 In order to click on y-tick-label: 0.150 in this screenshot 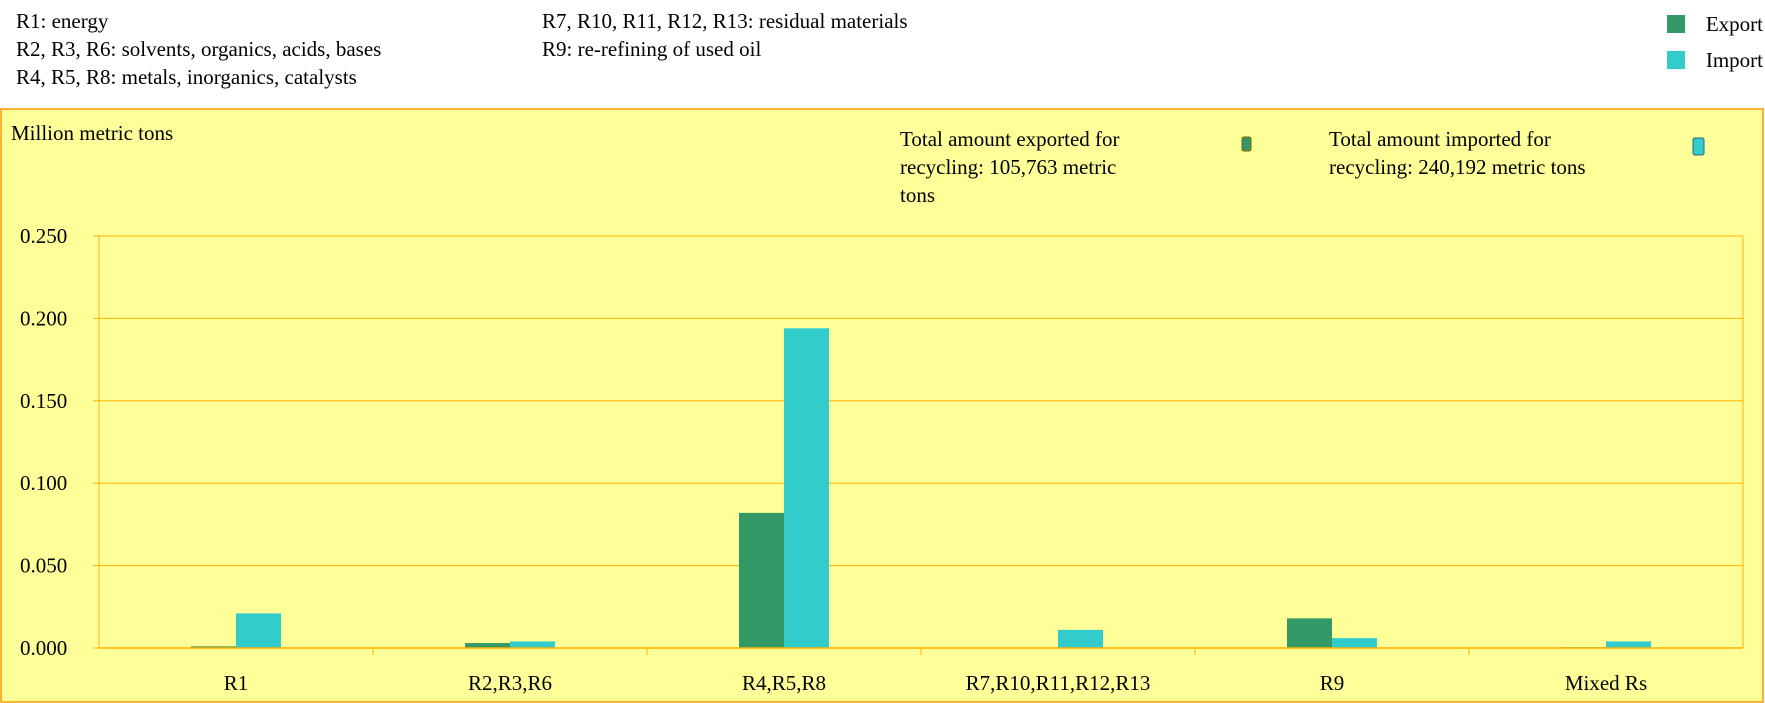, I will do `click(43, 401)`.